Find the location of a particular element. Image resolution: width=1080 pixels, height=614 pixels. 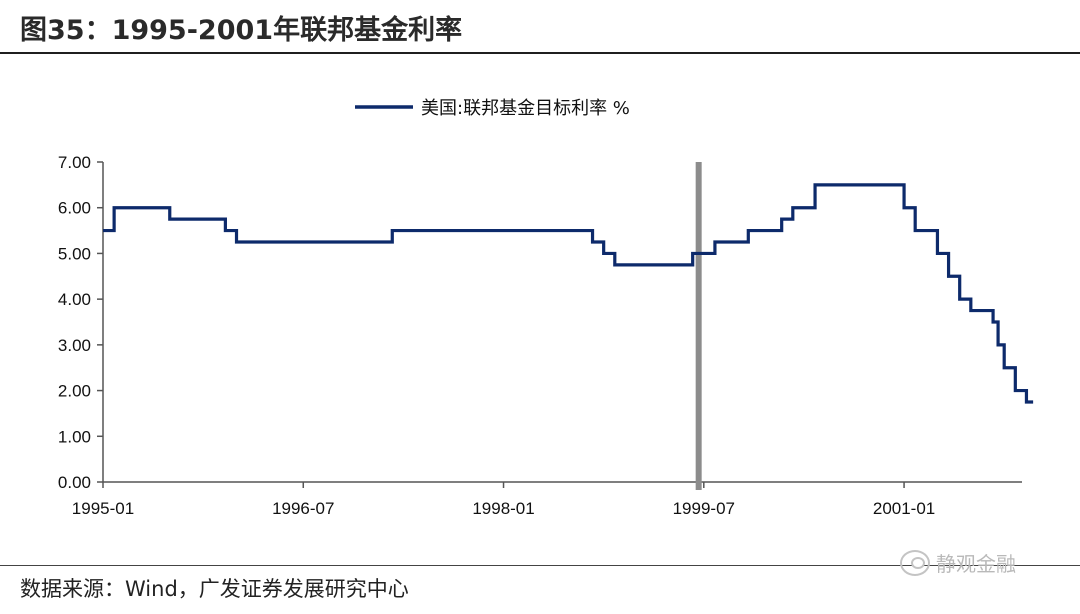

y-tick-label: 4.00 is located at coordinates (74, 299).